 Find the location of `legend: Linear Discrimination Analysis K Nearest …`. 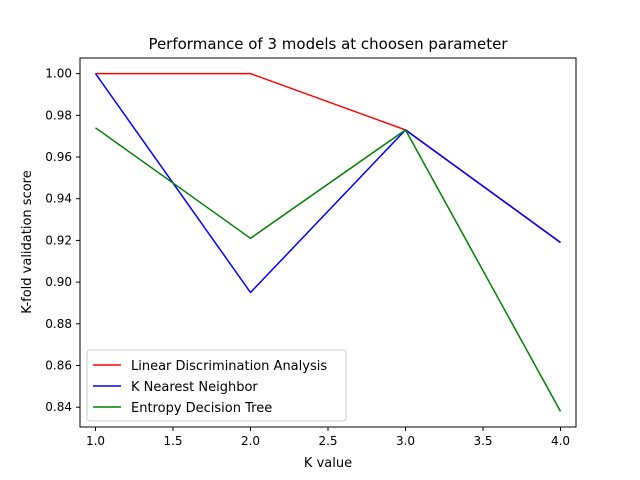

legend: Linear Discrimination Analysis K Nearest … is located at coordinates (216, 385).